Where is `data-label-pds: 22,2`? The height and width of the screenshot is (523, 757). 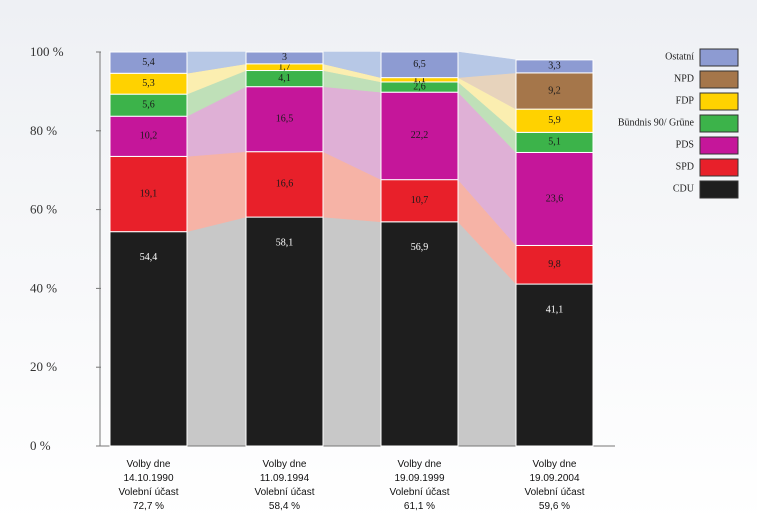 data-label-pds: 22,2 is located at coordinates (420, 135).